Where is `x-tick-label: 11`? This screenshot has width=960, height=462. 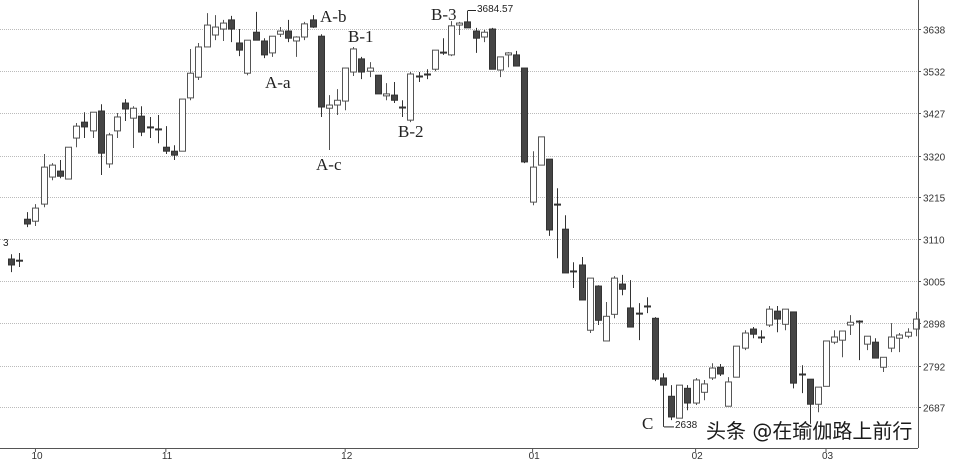
x-tick-label: 11 is located at coordinates (167, 456).